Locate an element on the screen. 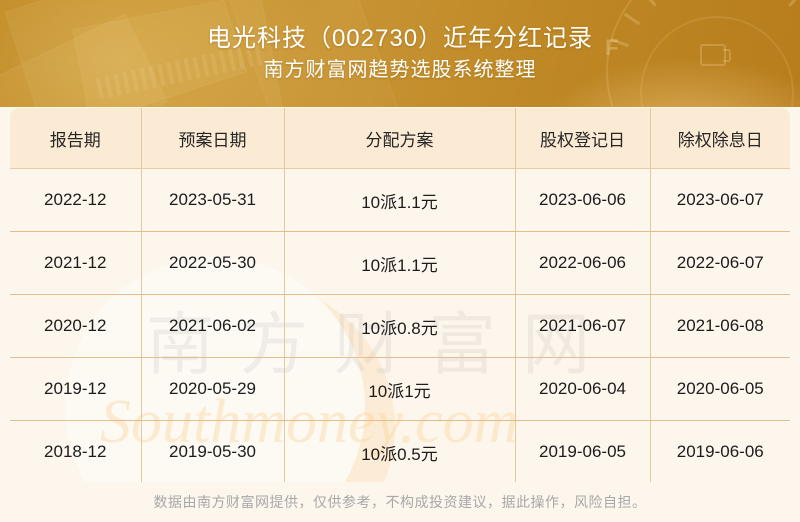 This screenshot has width=800, height=522. column-header-ex-dividend-date: 除权除息日 is located at coordinates (720, 138).